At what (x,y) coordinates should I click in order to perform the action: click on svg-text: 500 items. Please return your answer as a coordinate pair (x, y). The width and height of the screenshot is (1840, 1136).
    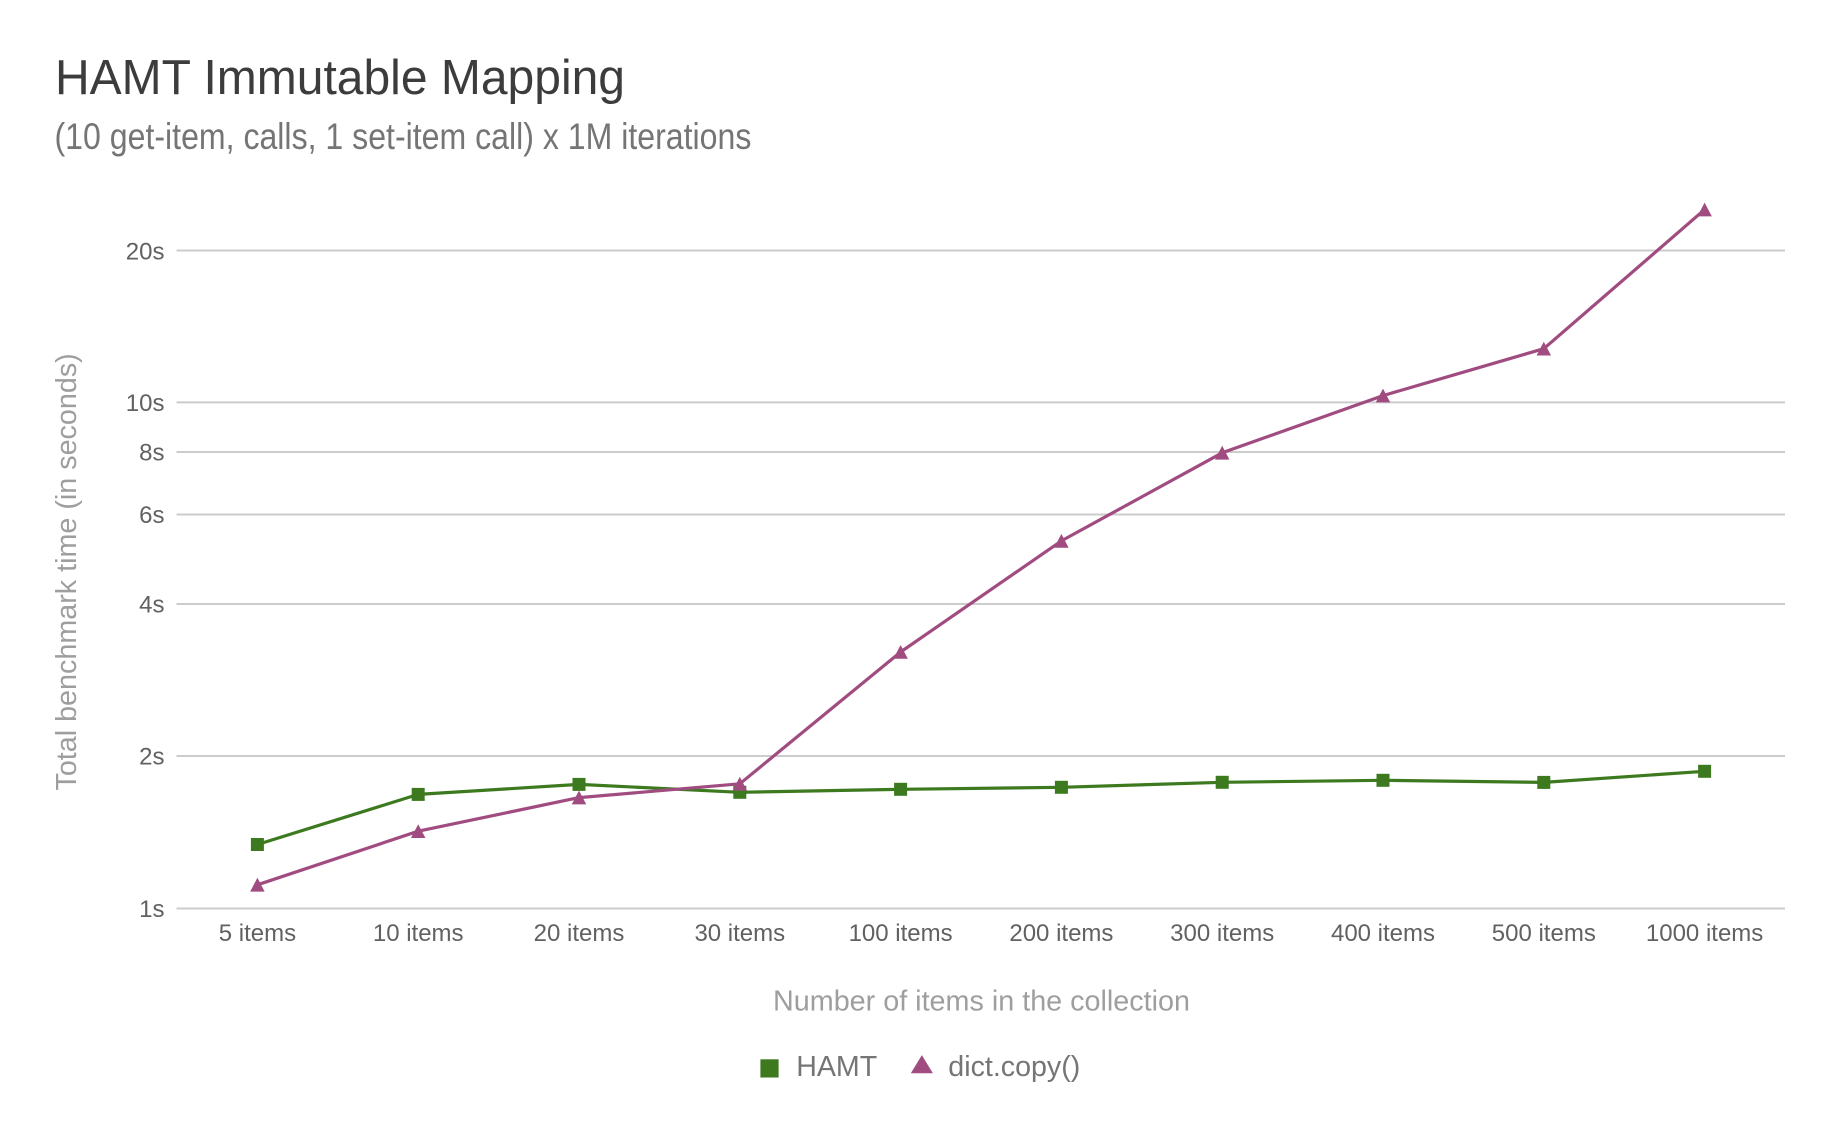
    Looking at the image, I should click on (1544, 933).